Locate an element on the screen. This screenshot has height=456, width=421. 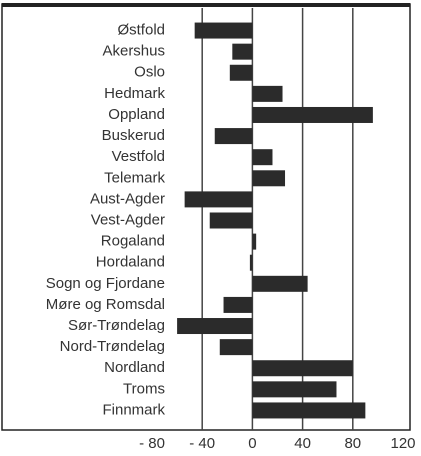
category-label: Buskerud is located at coordinates (133, 135).